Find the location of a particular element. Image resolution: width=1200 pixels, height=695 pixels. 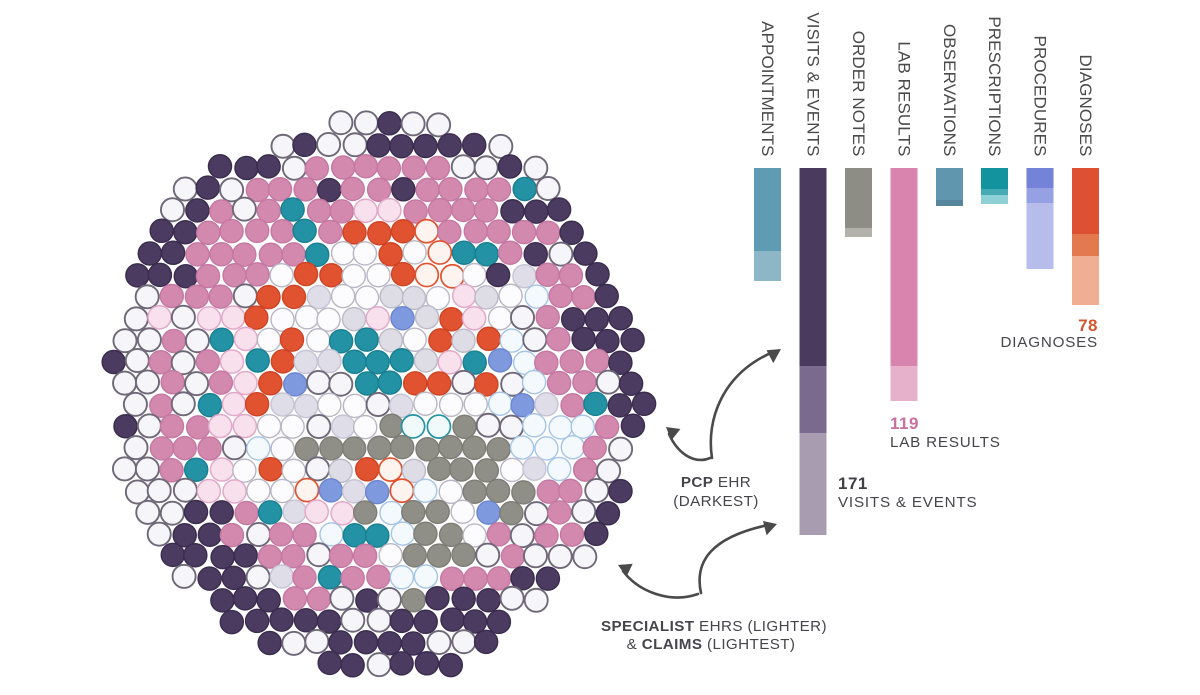

svg-text: ORDER NOTES is located at coordinates (858, 94).